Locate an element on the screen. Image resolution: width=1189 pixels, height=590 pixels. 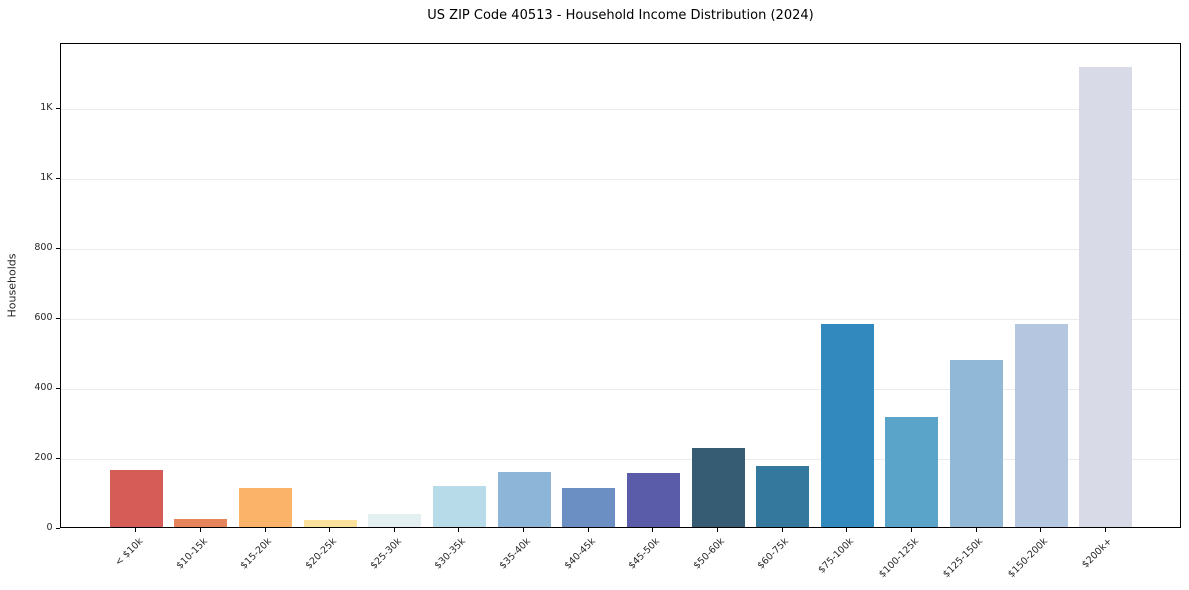
x-tick-label: $15-20k is located at coordinates (256, 553).